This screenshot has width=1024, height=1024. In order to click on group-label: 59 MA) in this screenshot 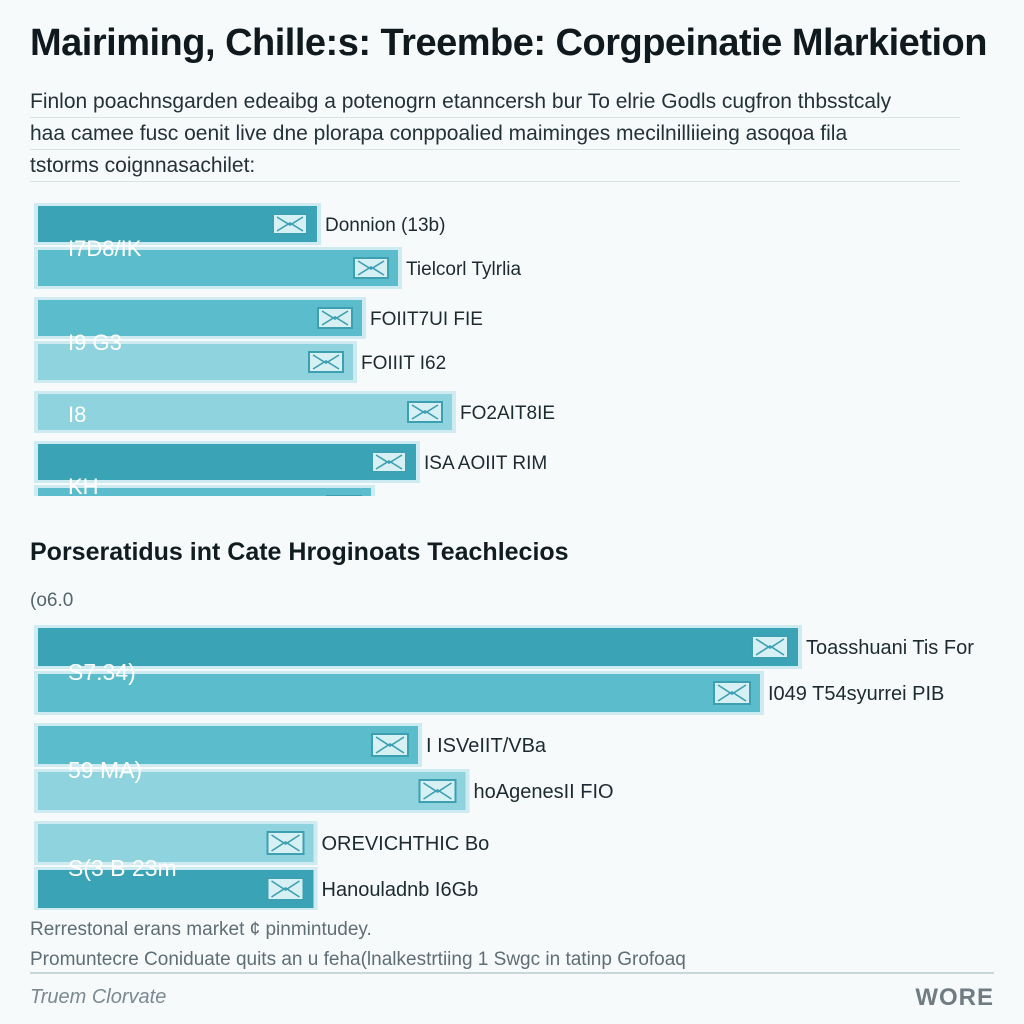, I will do `click(105, 770)`.